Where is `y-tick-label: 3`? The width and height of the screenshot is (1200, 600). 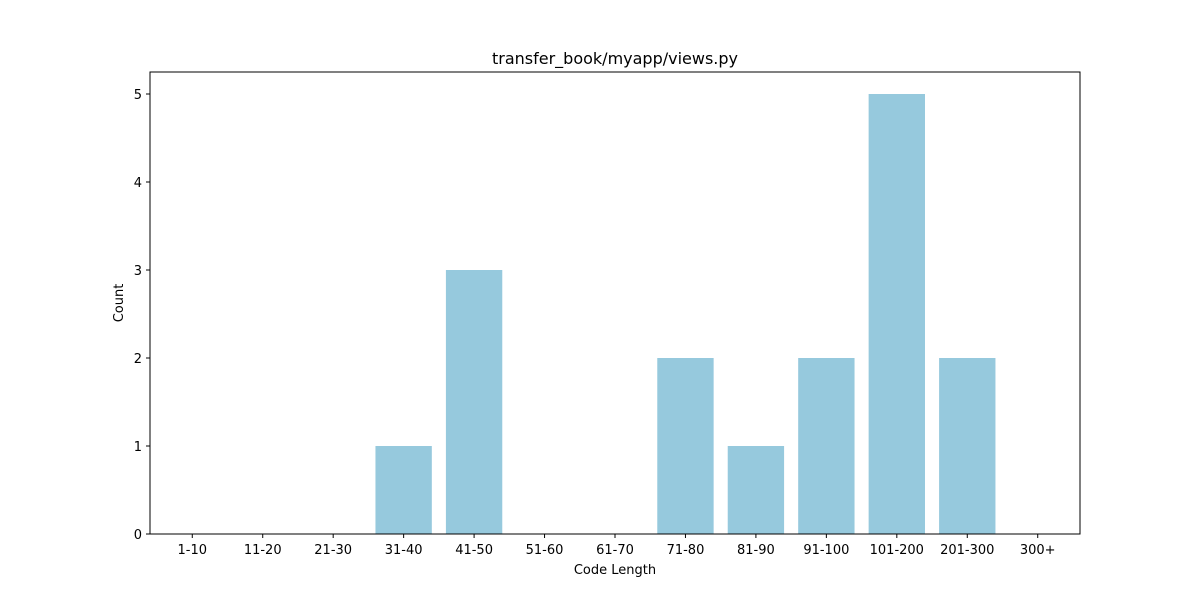
y-tick-label: 3 is located at coordinates (138, 271).